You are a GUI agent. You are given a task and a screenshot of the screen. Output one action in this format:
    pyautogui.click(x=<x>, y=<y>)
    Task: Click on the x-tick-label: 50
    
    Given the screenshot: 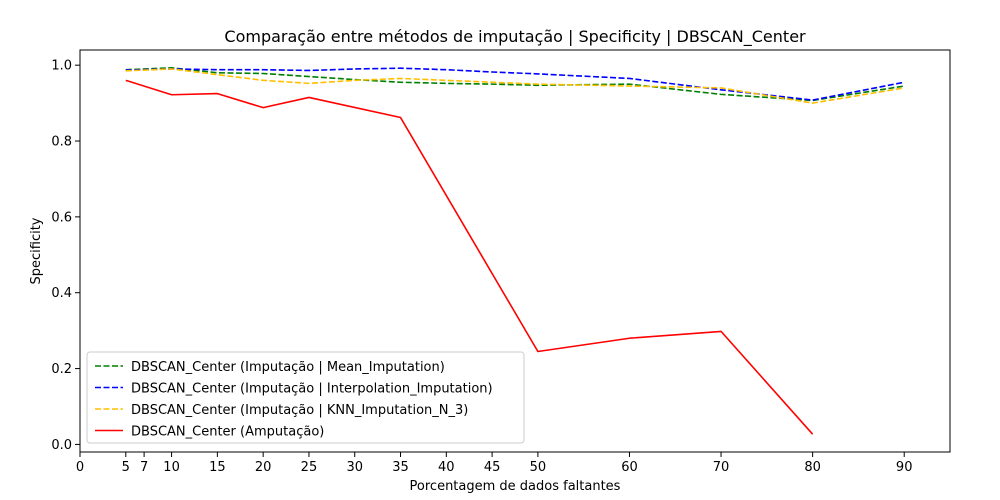 What is the action you would take?
    pyautogui.click(x=538, y=467)
    